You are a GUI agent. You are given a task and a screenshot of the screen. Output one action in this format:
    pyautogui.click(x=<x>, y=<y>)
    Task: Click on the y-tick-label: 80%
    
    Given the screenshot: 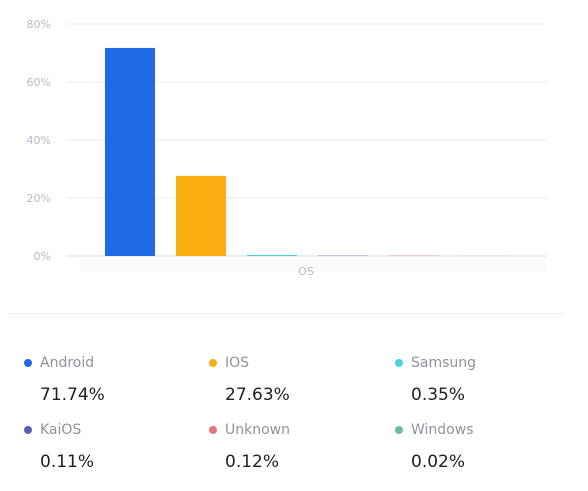 What is the action you would take?
    pyautogui.click(x=39, y=24)
    